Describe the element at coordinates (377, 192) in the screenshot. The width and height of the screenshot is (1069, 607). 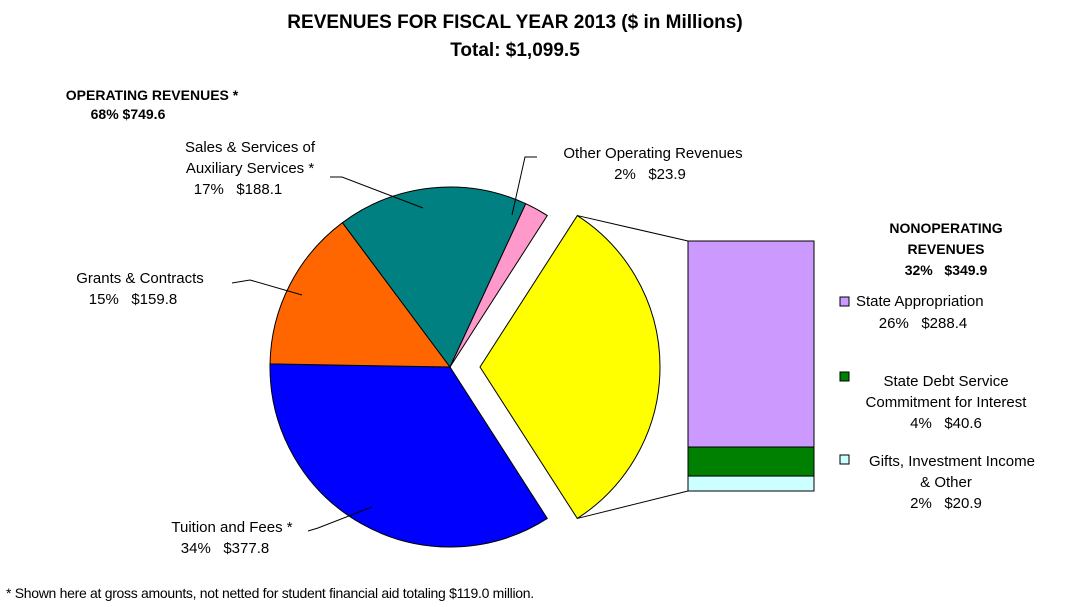
I see `leader-auxiliary` at that location.